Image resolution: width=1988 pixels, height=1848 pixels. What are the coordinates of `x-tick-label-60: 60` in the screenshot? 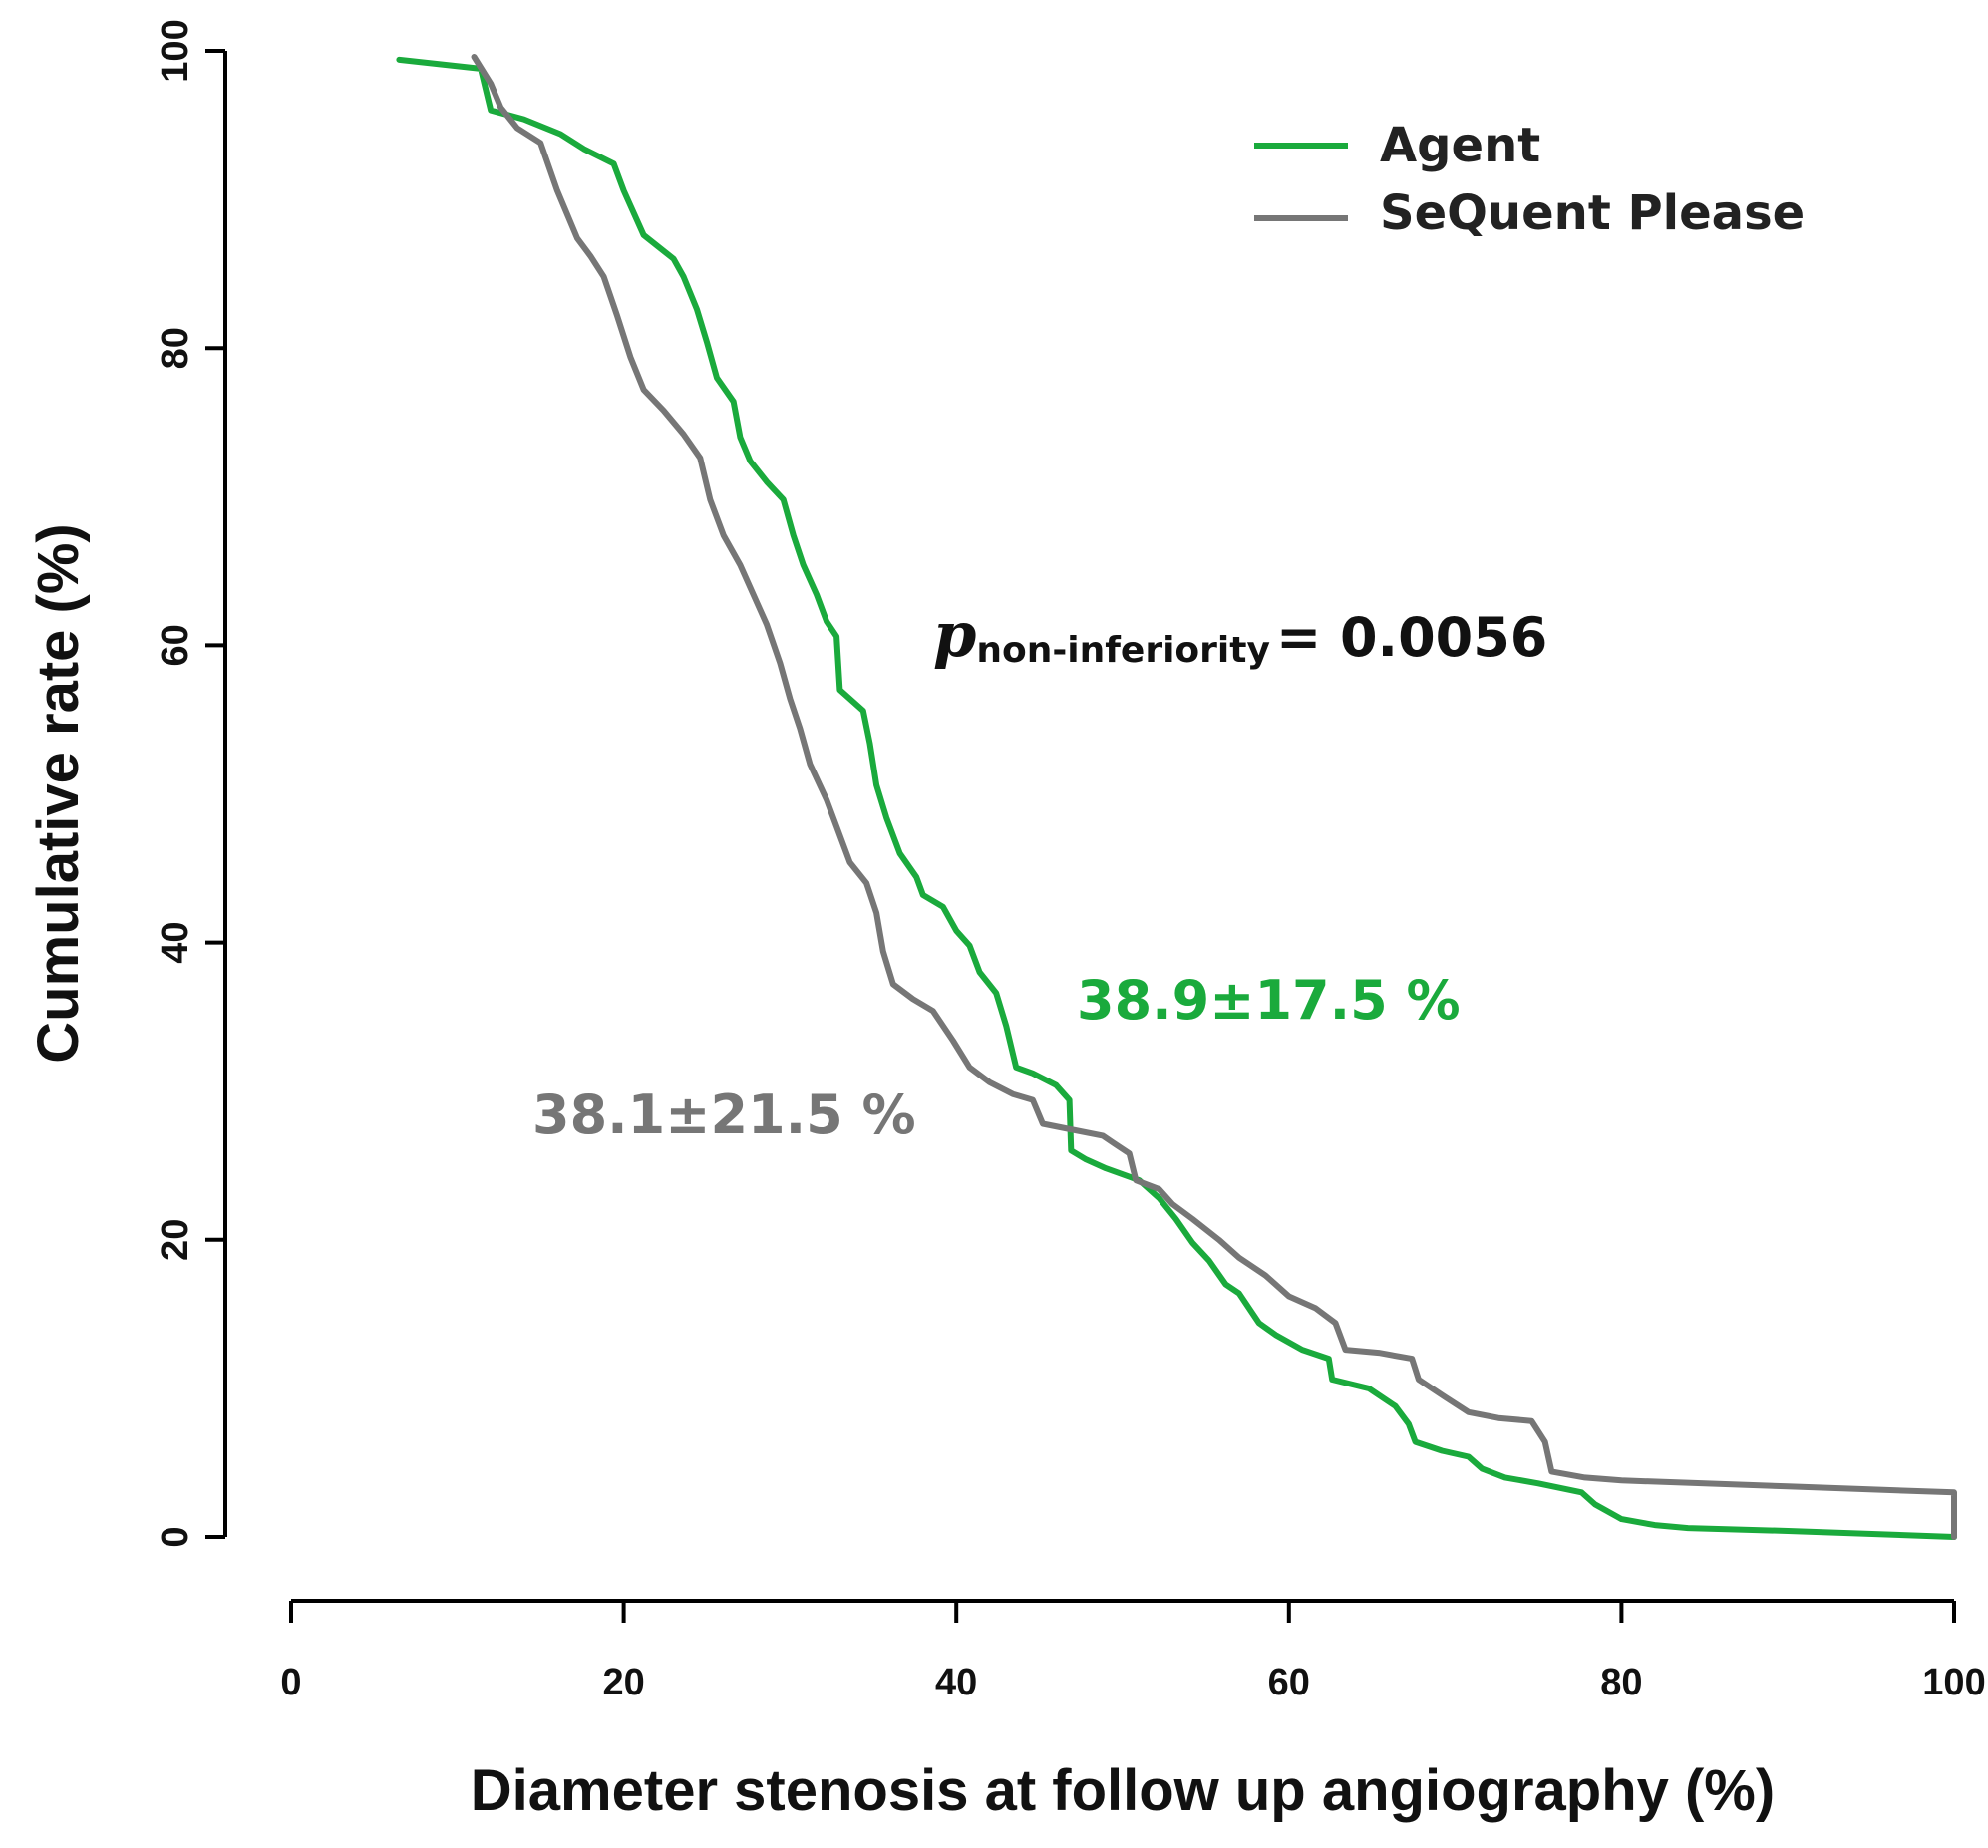 It's located at (1289, 1682).